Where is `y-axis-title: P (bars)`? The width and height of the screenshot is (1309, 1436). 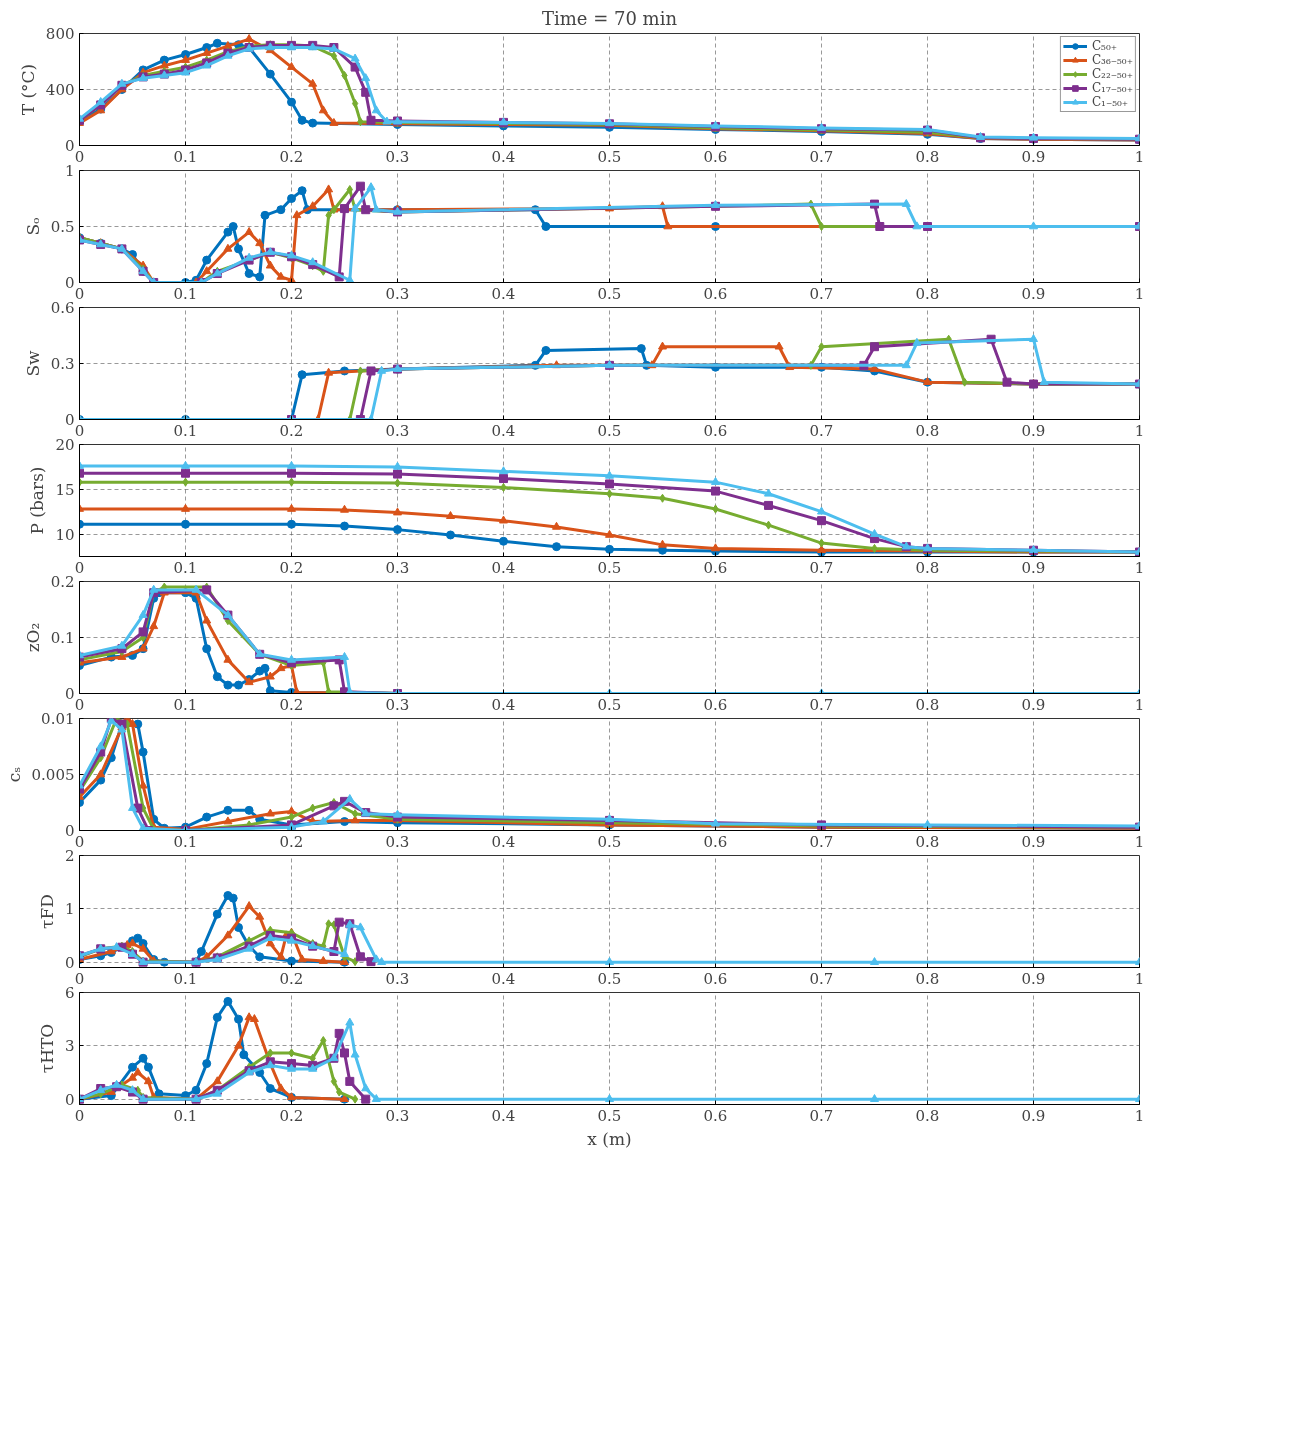 y-axis-title: P (bars) is located at coordinates (37, 500).